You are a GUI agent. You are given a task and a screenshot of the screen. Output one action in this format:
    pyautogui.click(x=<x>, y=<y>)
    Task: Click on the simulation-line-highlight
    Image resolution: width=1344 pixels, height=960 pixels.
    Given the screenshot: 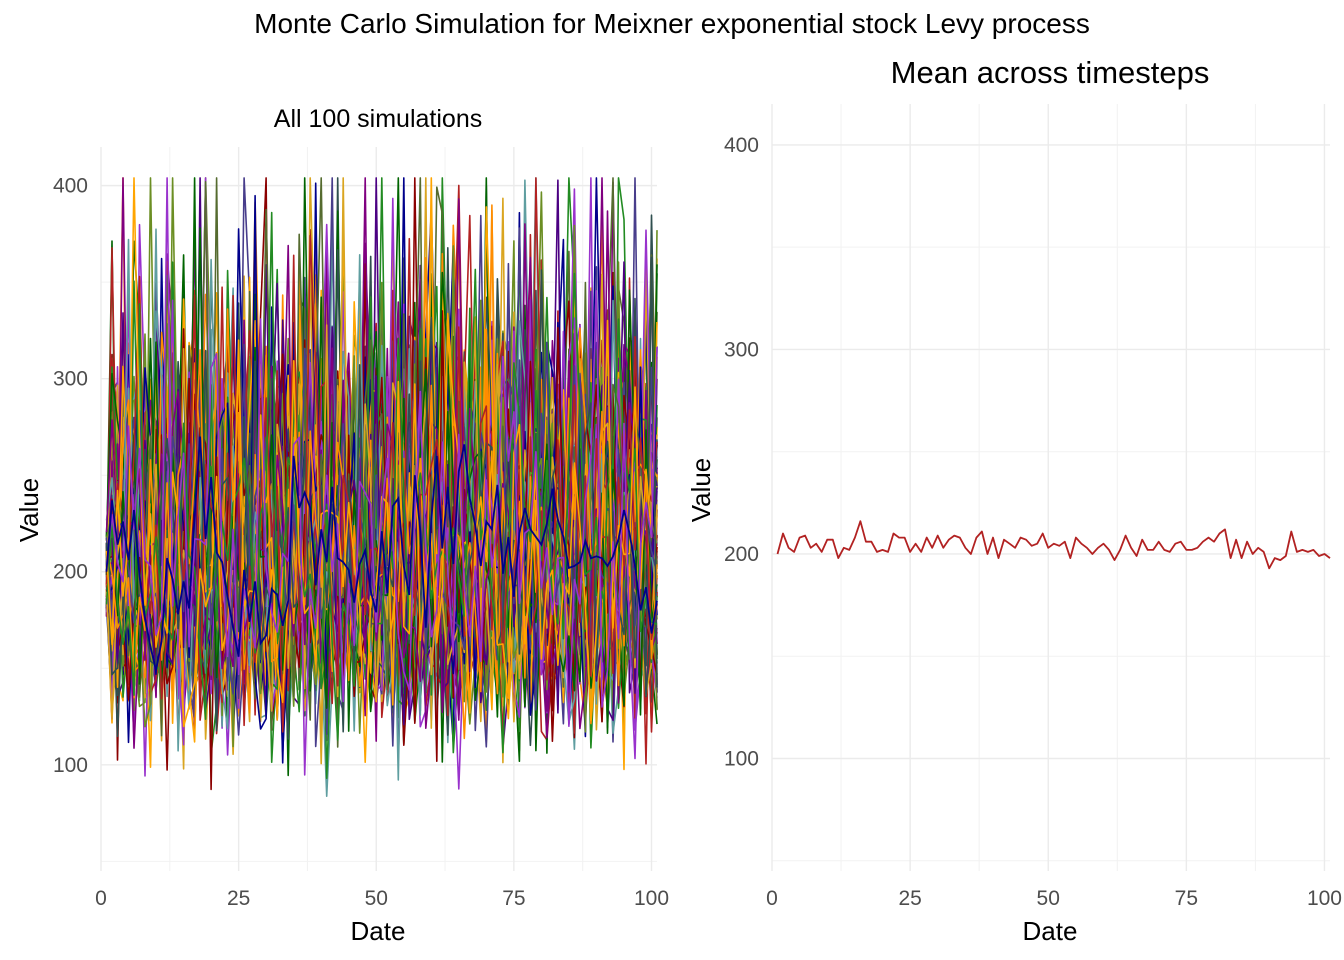 What is the action you would take?
    pyautogui.click(x=381, y=553)
    